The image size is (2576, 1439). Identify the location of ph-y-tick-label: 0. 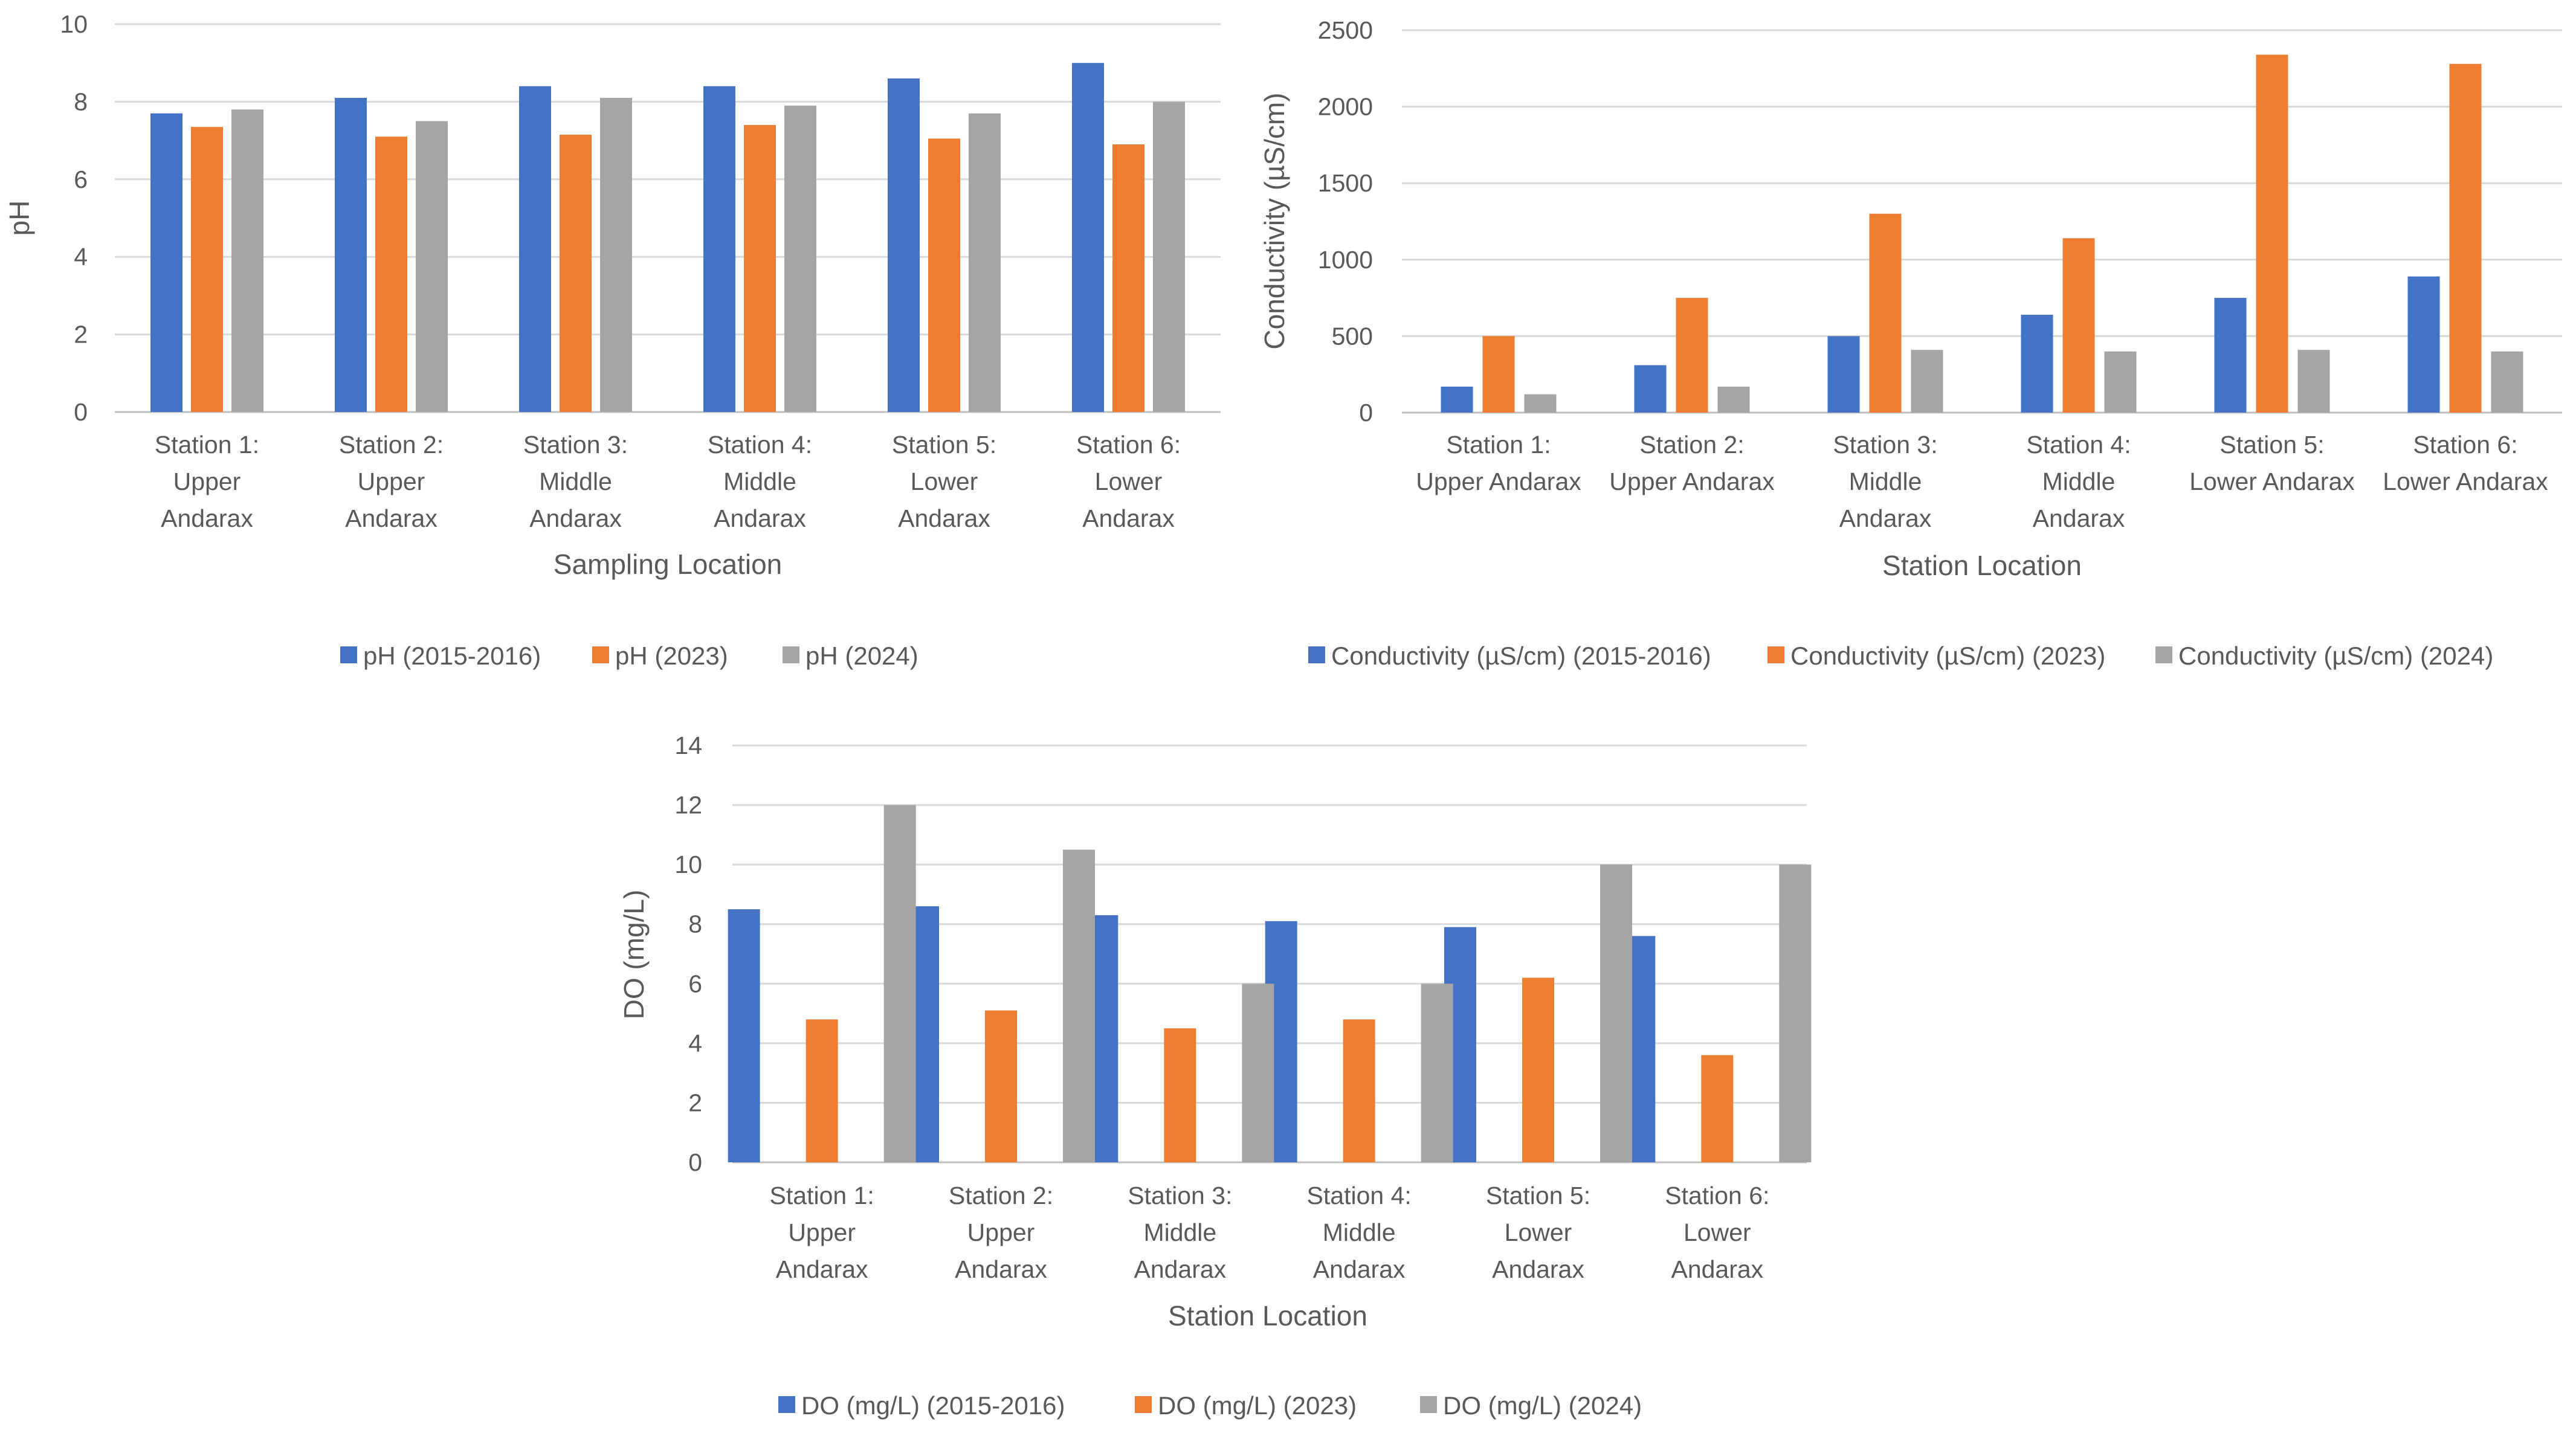
(81, 412).